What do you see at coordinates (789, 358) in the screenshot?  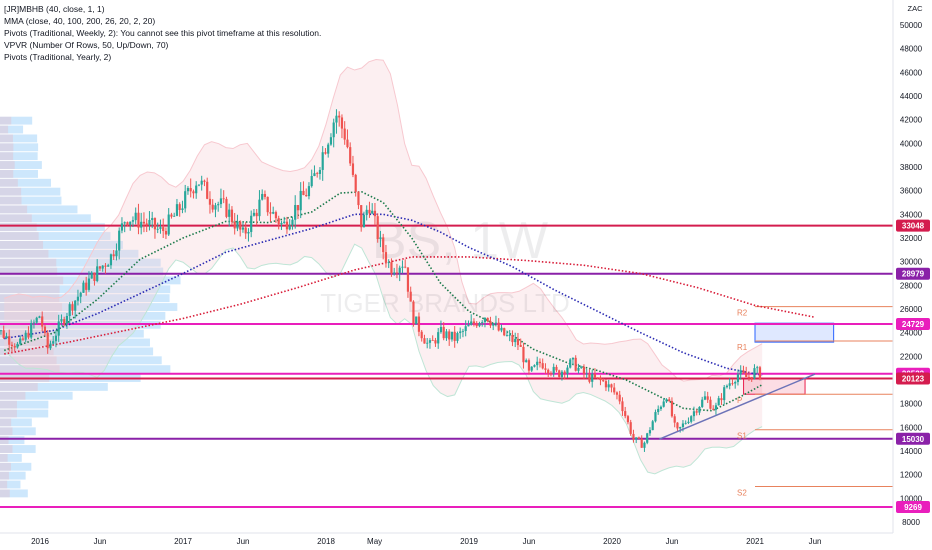 I see `rectangle-zones` at bounding box center [789, 358].